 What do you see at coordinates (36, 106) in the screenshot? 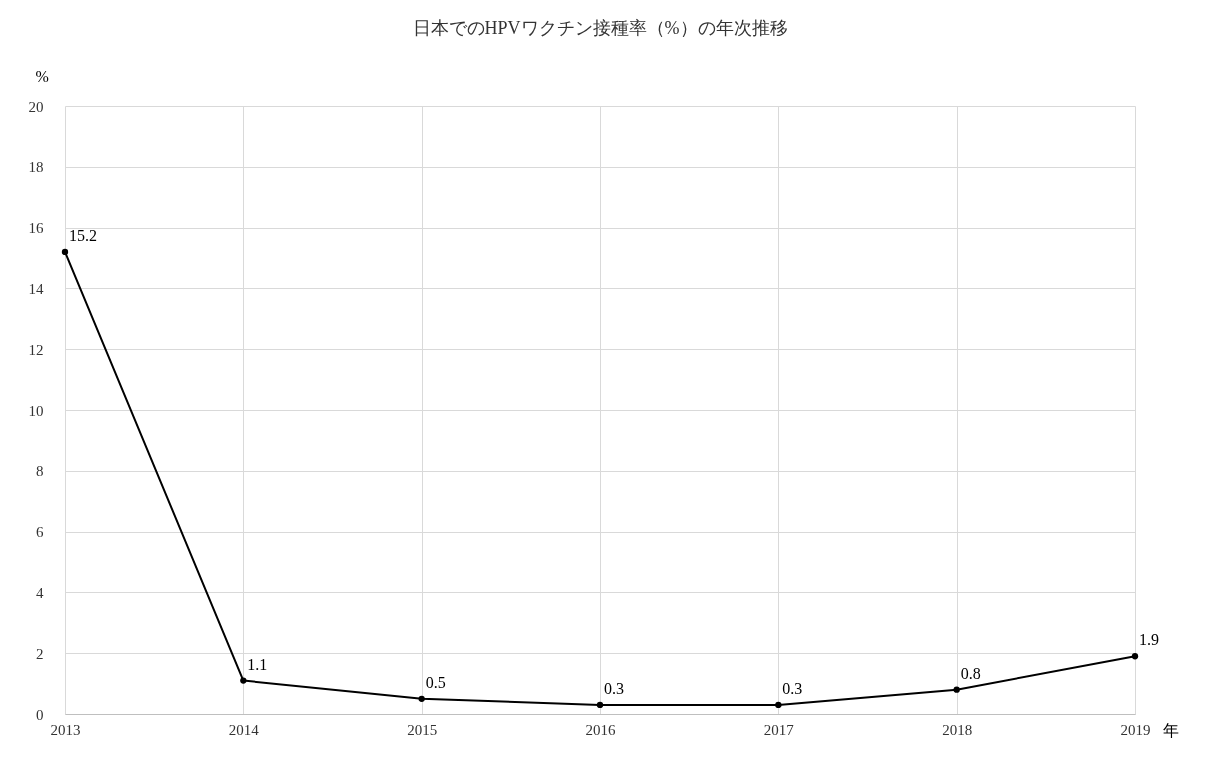
I see `y-tick-label: 20` at bounding box center [36, 106].